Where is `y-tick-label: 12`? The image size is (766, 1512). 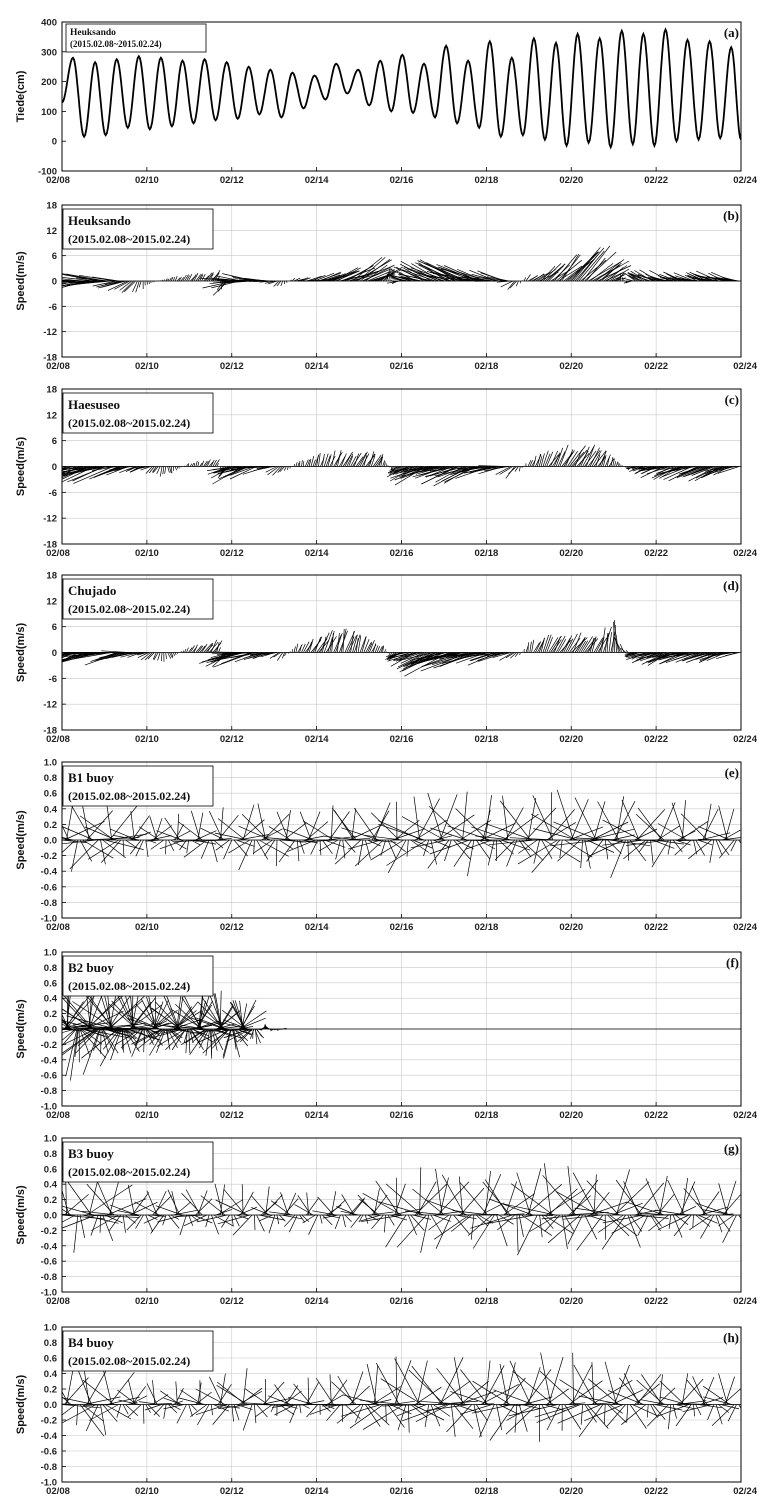 y-tick-label: 12 is located at coordinates (51, 601).